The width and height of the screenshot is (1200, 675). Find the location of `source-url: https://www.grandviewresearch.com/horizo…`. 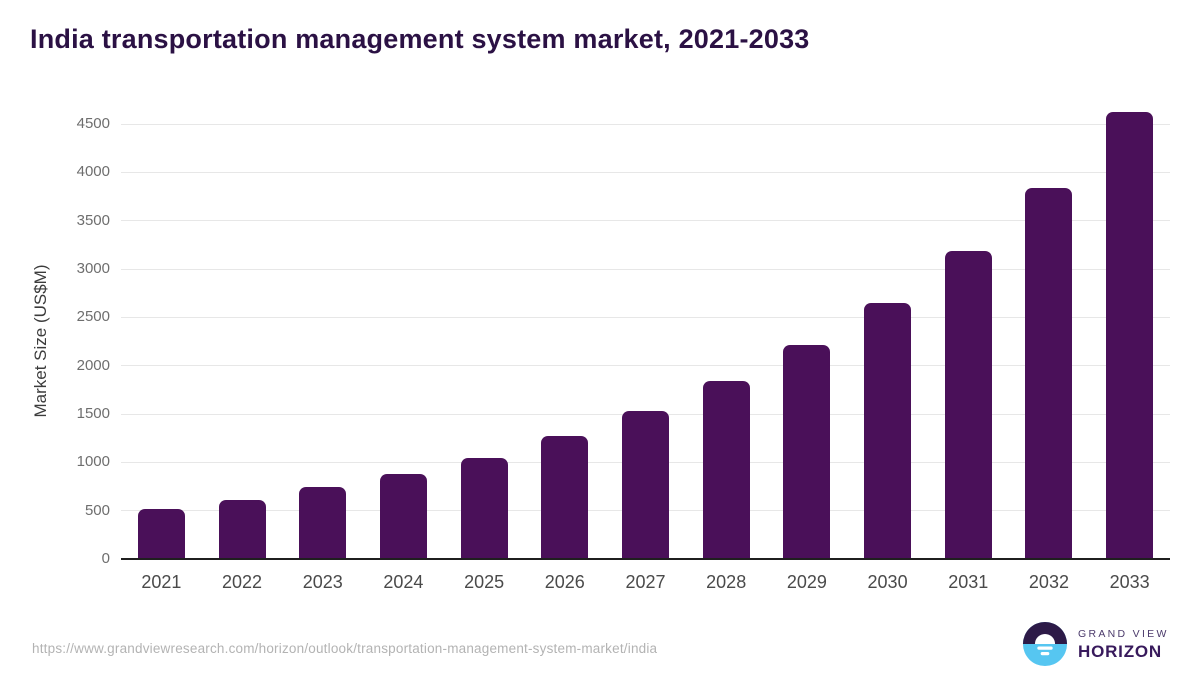

source-url: https://www.grandviewresearch.com/horizo… is located at coordinates (345, 648).